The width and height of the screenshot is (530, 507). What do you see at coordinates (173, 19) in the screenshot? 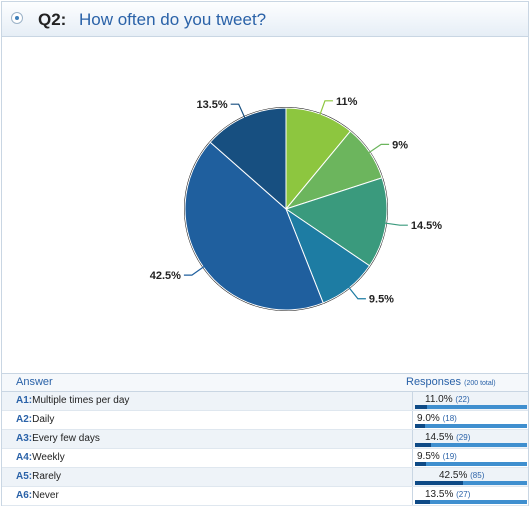
I see `question-title: How often do you tweet?` at bounding box center [173, 19].